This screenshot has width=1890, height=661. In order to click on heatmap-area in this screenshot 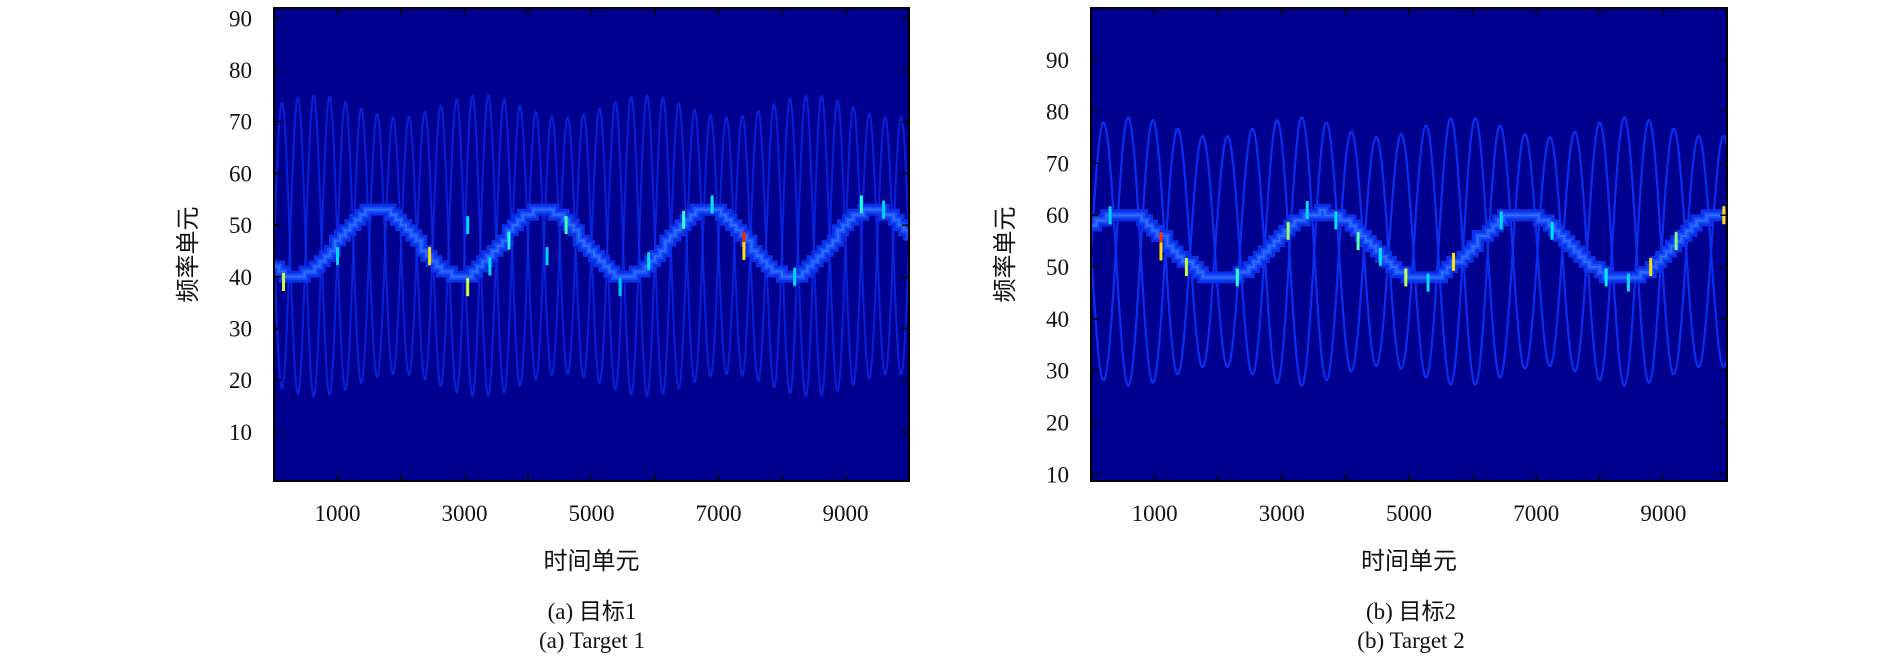, I will do `click(1409, 251)`.